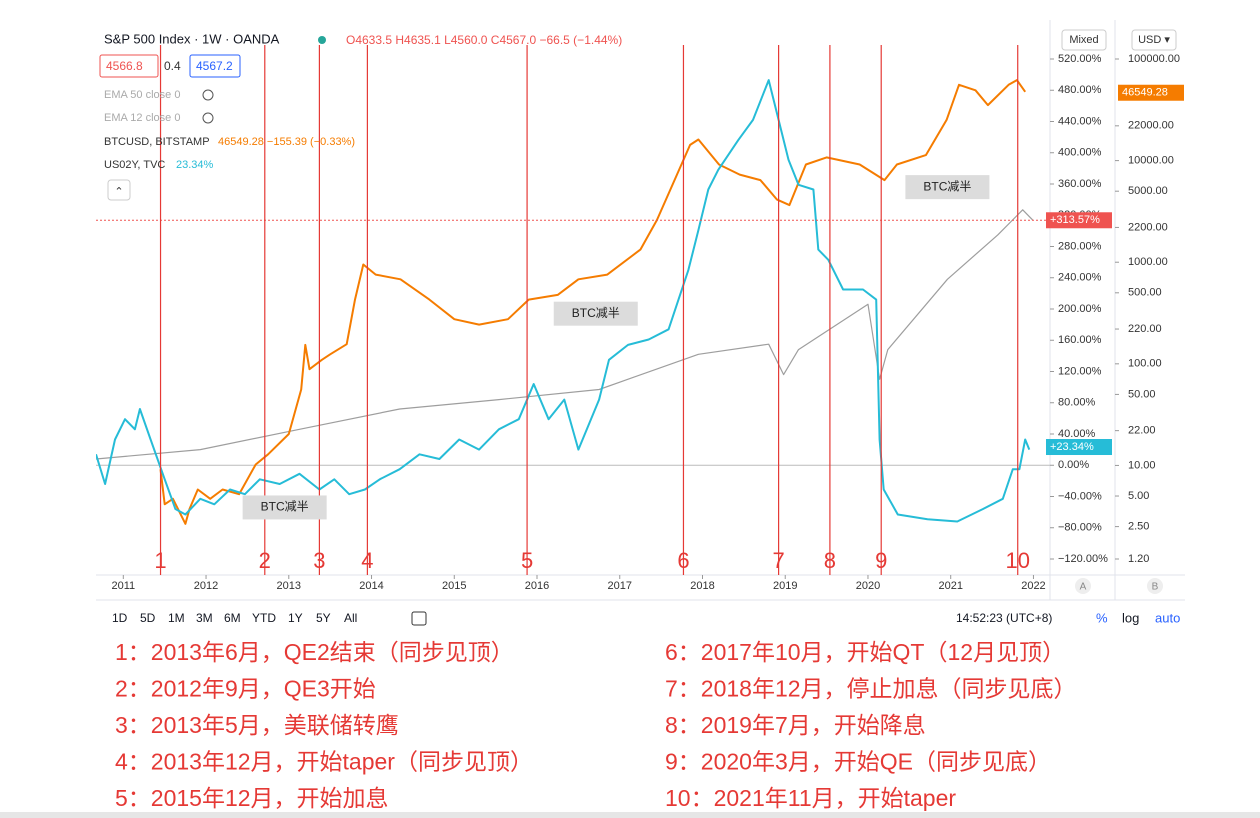  Describe the element at coordinates (371, 586) in the screenshot. I see `x-tick-label: 2014` at that location.